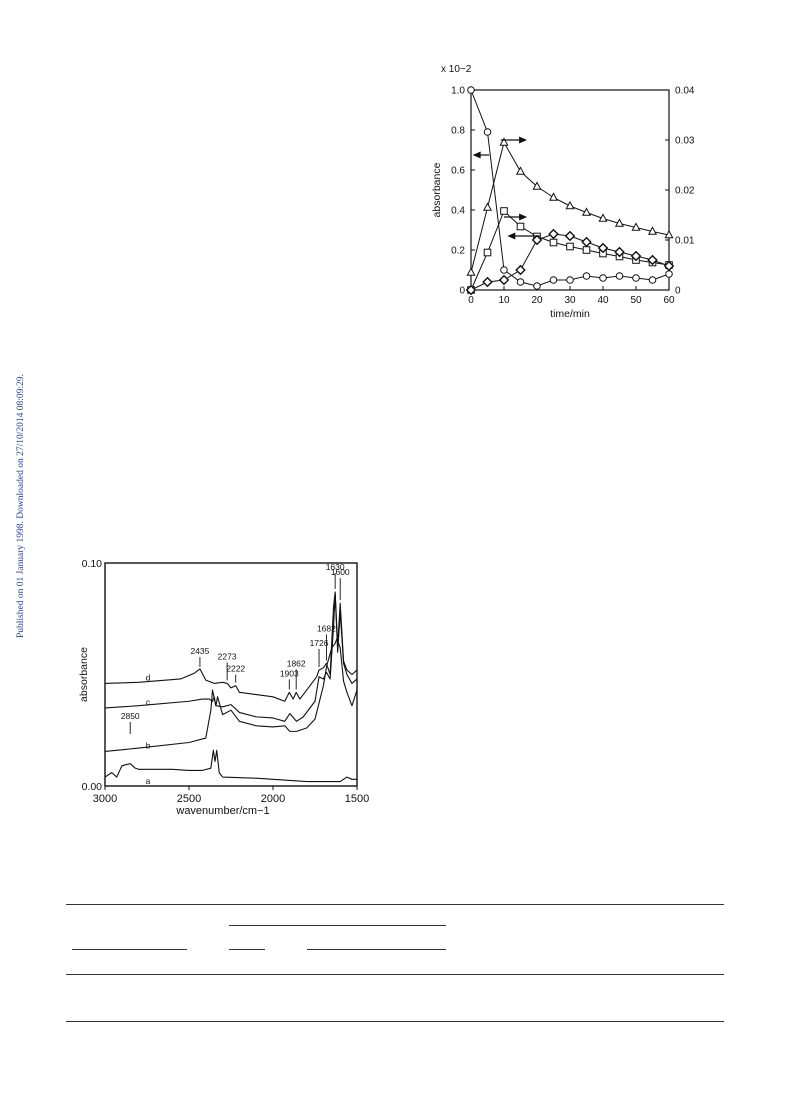 The image size is (793, 1120). Describe the element at coordinates (148, 677) in the screenshot. I see `trace-label-d: d` at that location.